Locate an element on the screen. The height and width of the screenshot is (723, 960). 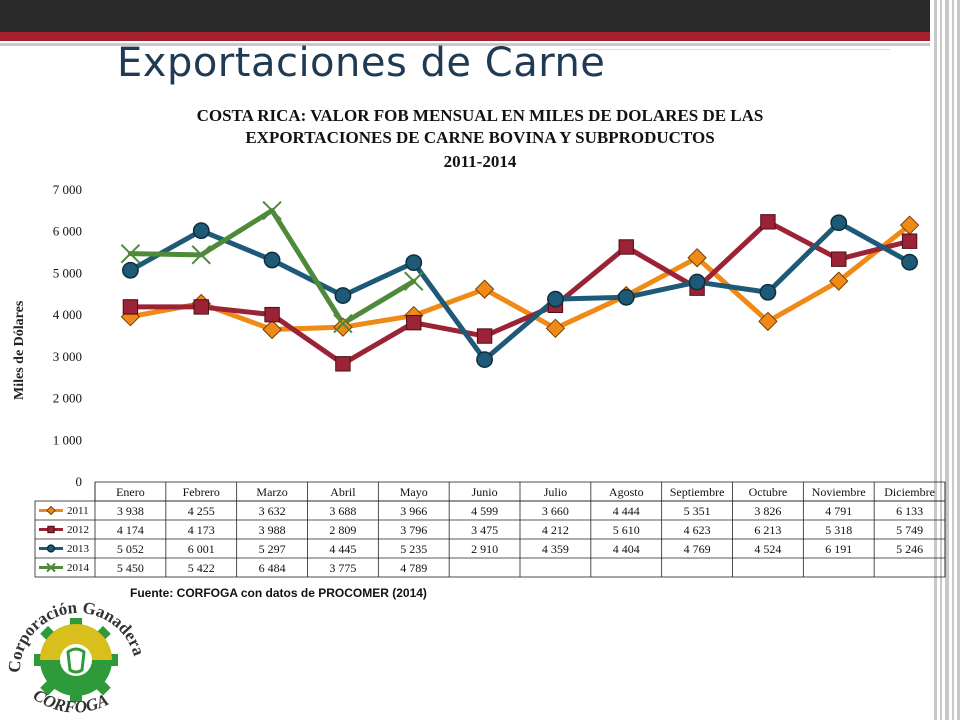
table-cell-value: 5 246 is located at coordinates (909, 549).